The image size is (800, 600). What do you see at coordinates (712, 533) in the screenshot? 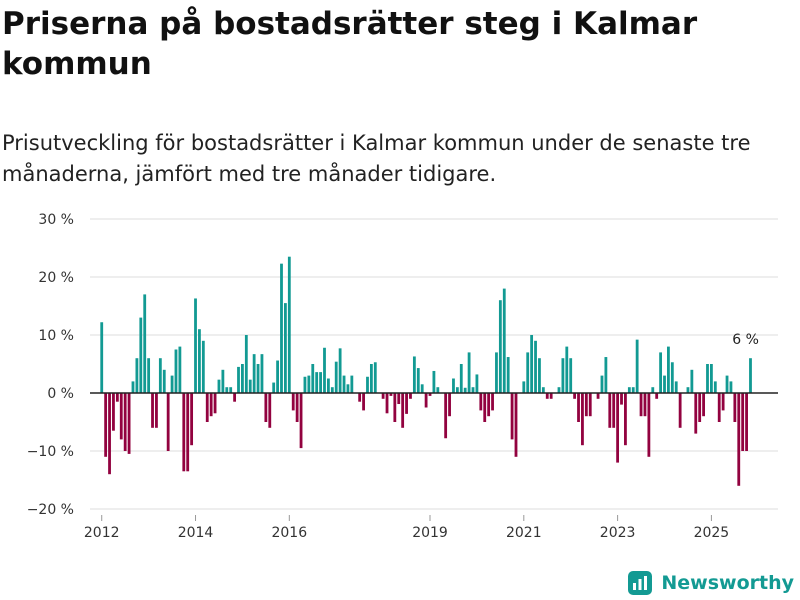
I see `x-tick-label: 2025` at bounding box center [712, 533].